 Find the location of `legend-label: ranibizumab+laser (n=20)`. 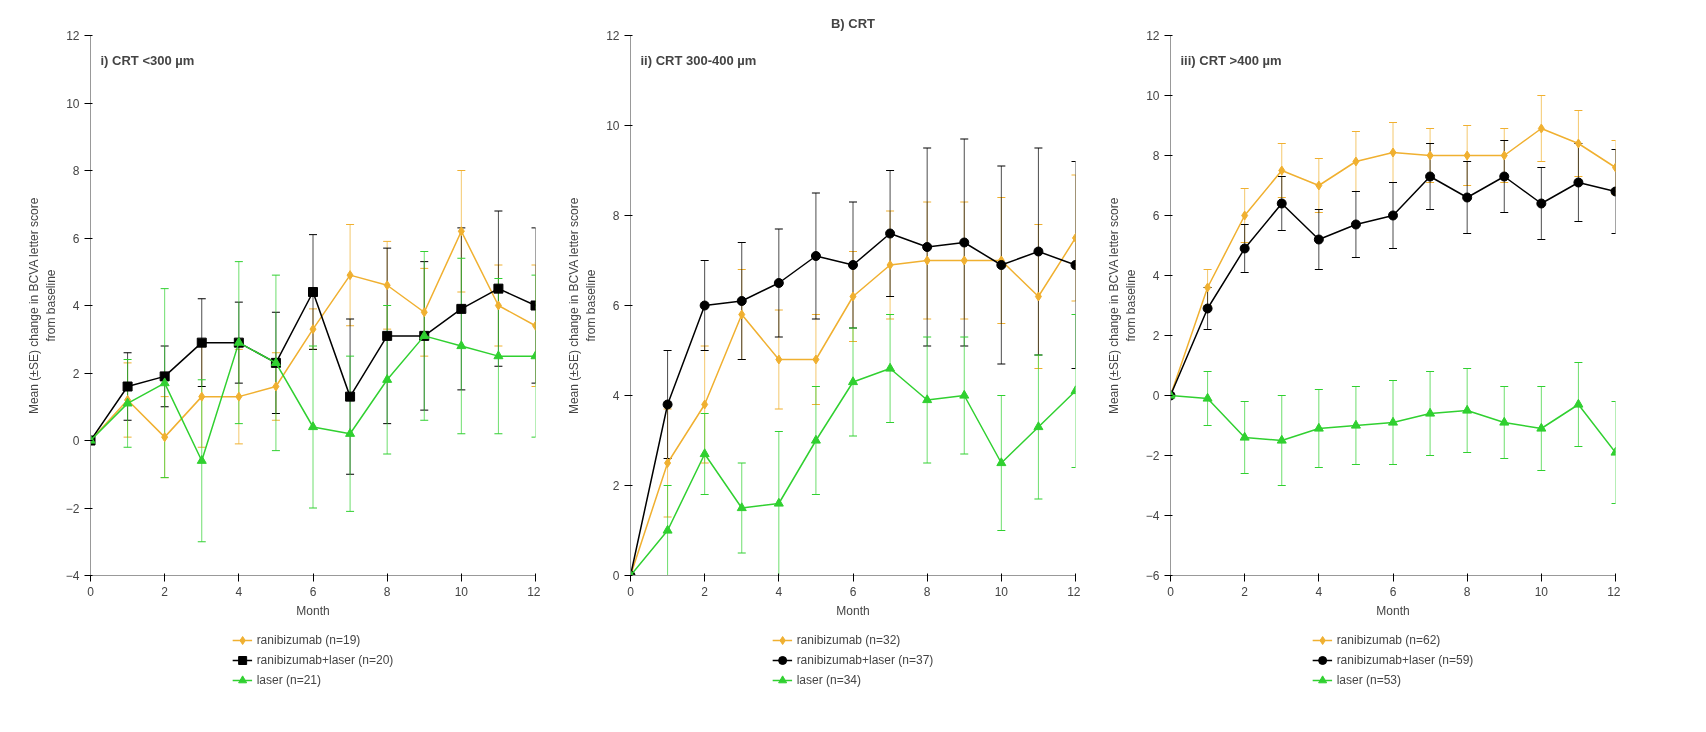

legend-label: ranibizumab+laser (n=20) is located at coordinates (325, 660).